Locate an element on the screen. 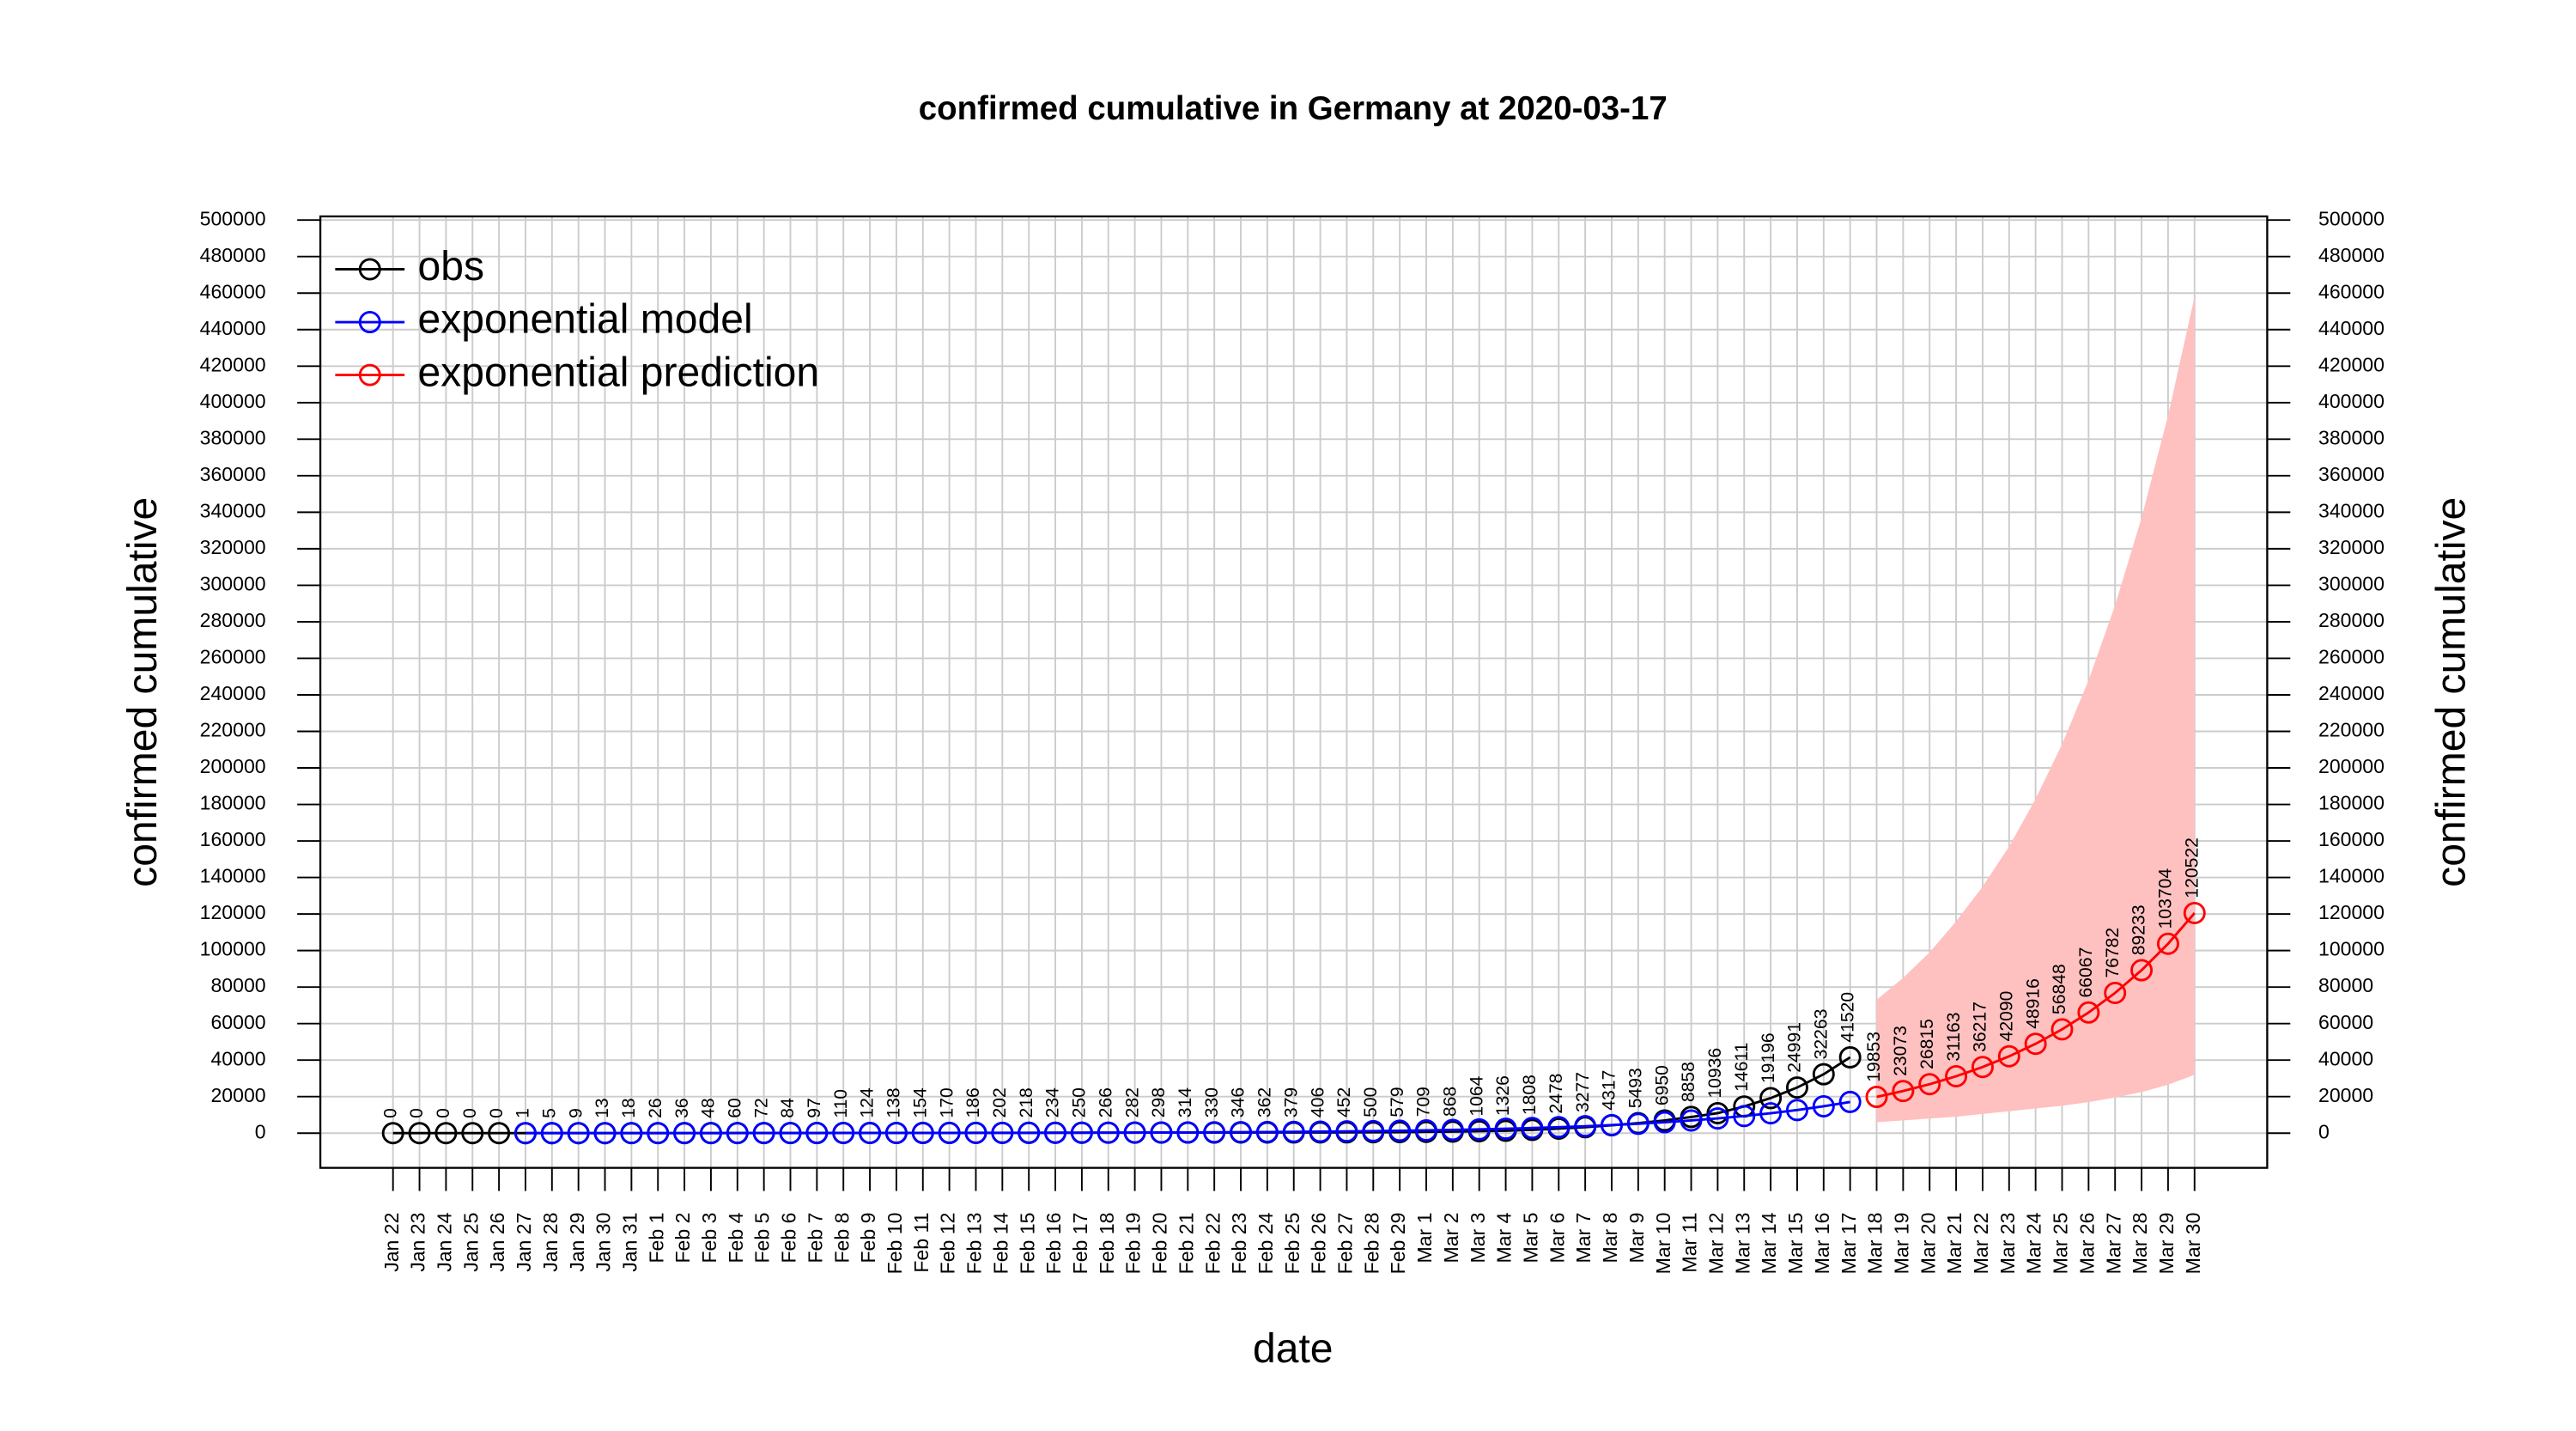 This screenshot has width=2576, height=1431. y-tick-label: 140000 is located at coordinates (233, 876).